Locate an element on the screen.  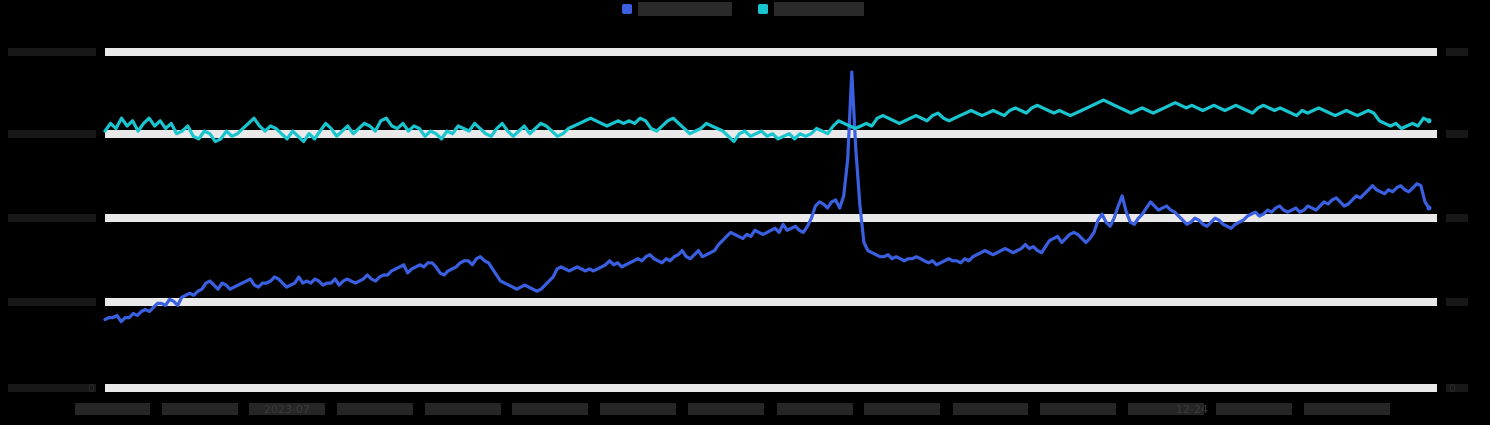
legend is located at coordinates (743, 9).